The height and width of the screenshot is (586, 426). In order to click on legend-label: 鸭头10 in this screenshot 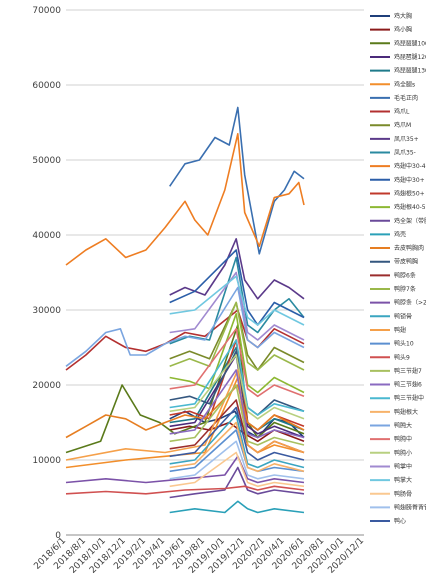, I will do `click(404, 344)`.